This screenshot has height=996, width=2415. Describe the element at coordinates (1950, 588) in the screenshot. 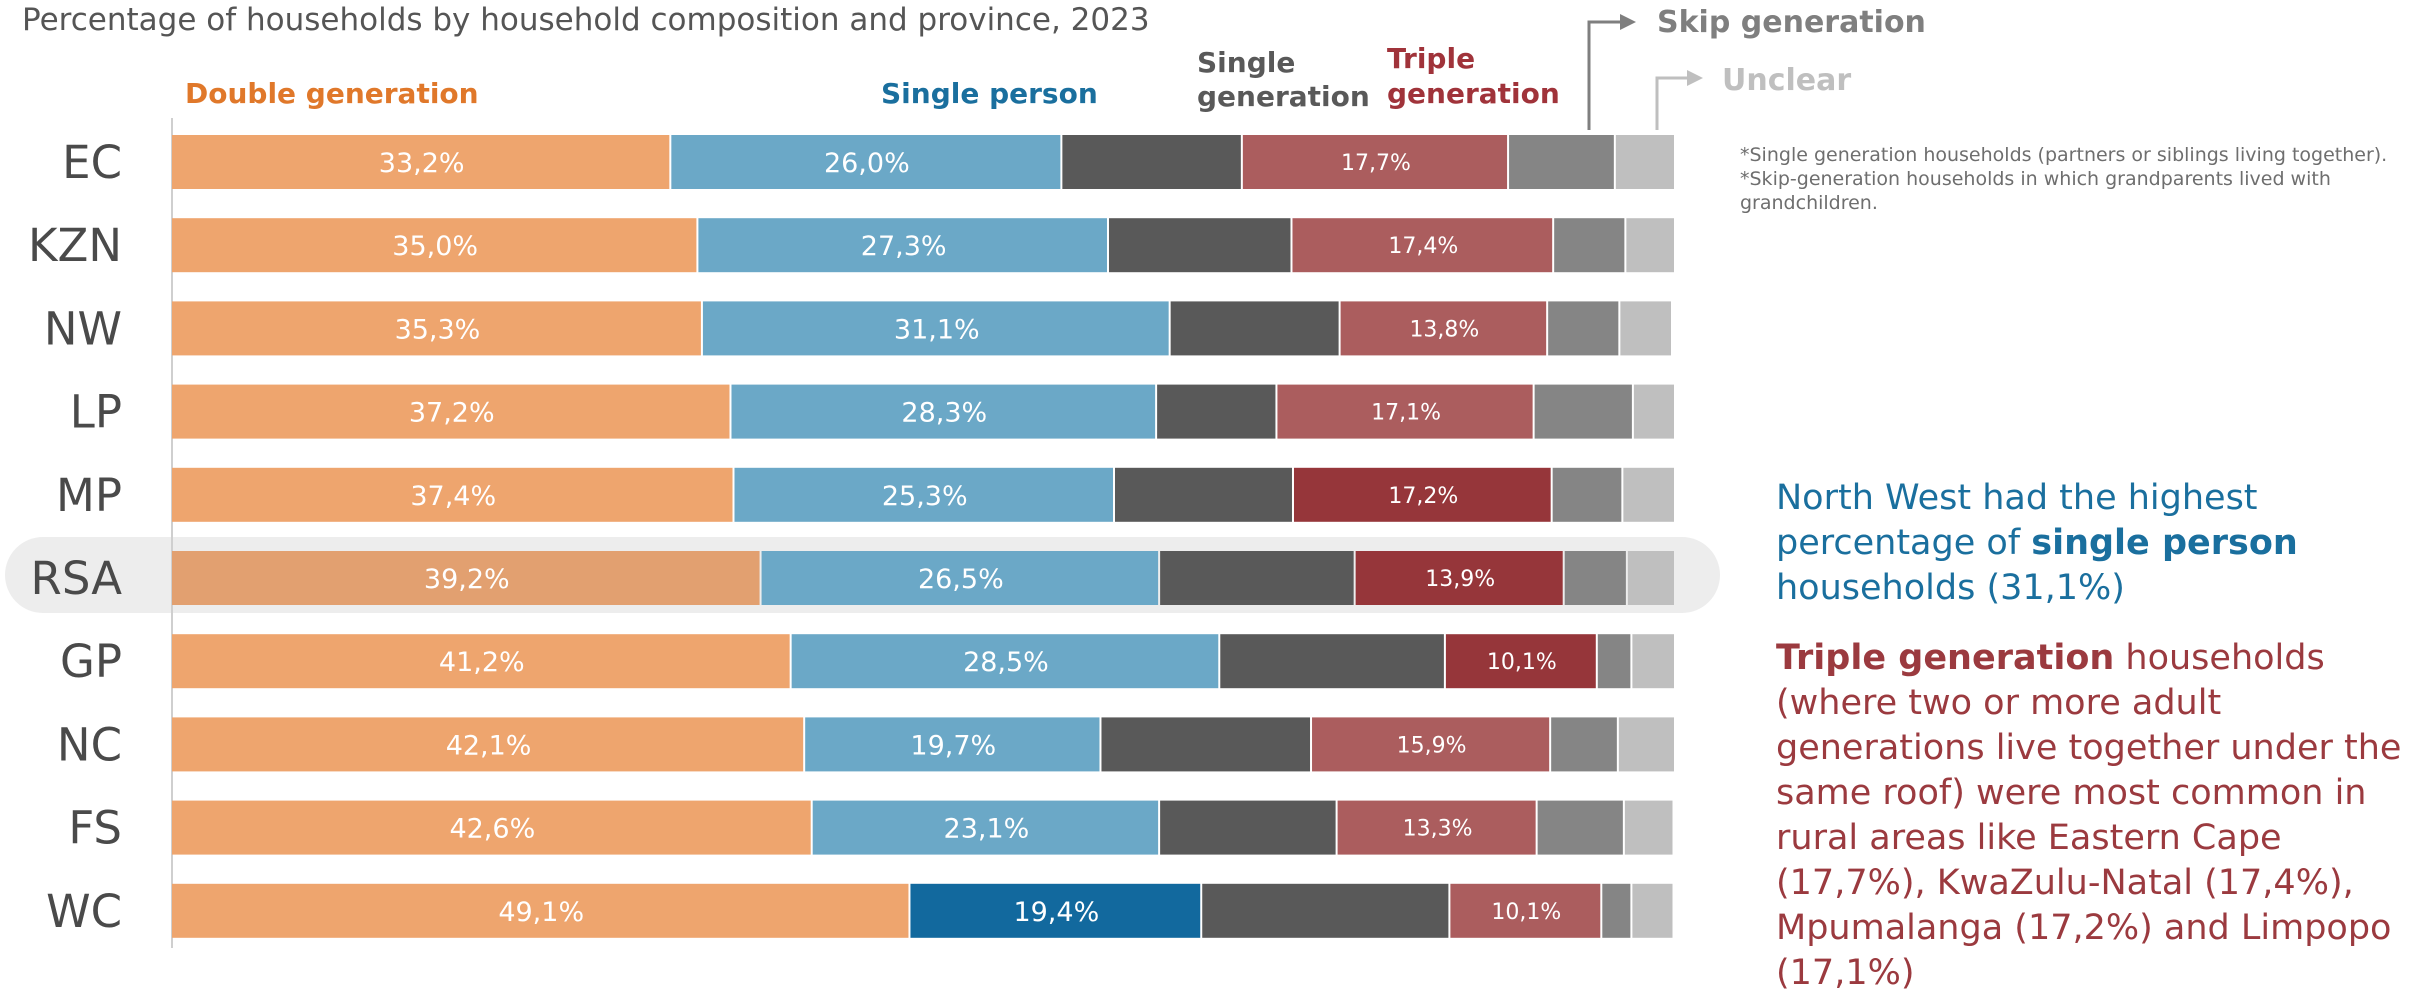

I see `insight1-text-b: households (31,1%)` at that location.